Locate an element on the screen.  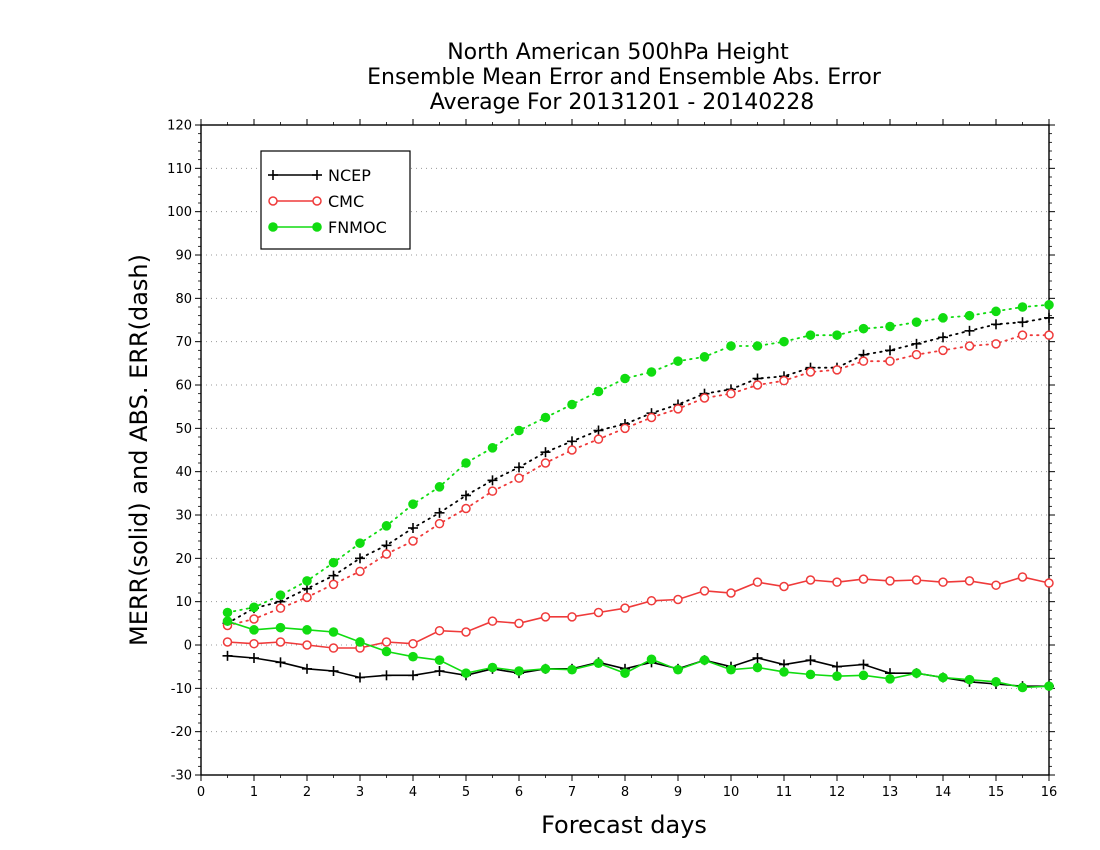
legend-label-ncep: NCEP is located at coordinates (349, 175).